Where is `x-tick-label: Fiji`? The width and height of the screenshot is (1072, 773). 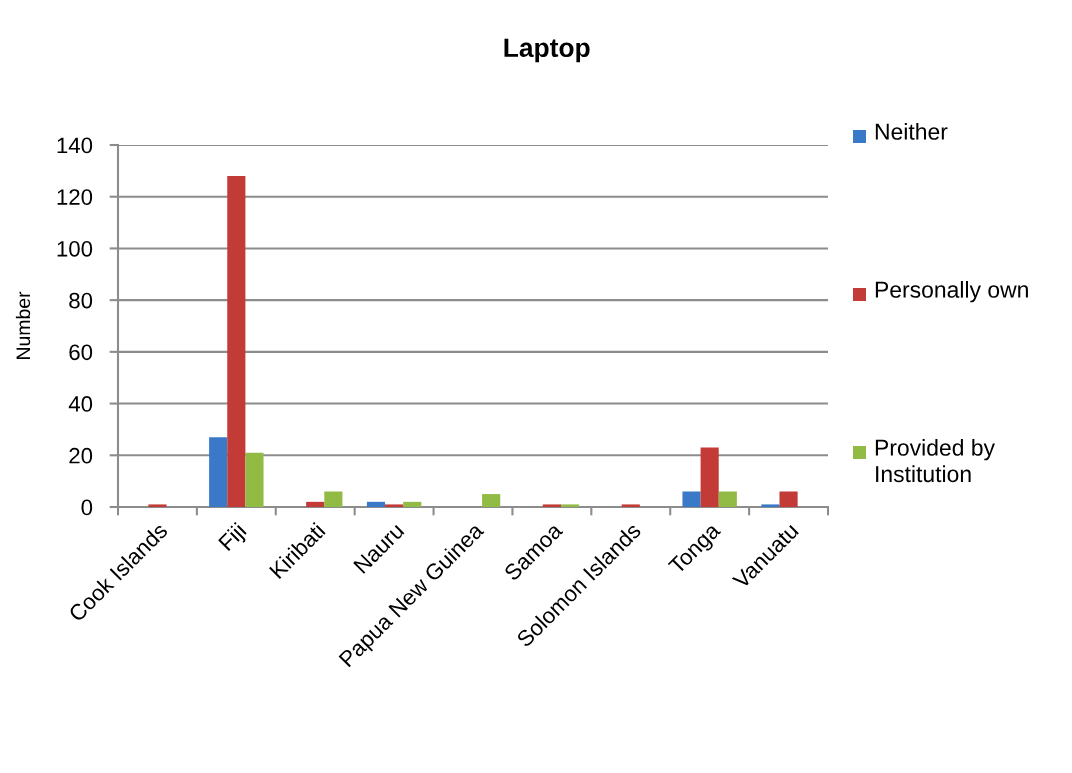 x-tick-label: Fiji is located at coordinates (233, 538).